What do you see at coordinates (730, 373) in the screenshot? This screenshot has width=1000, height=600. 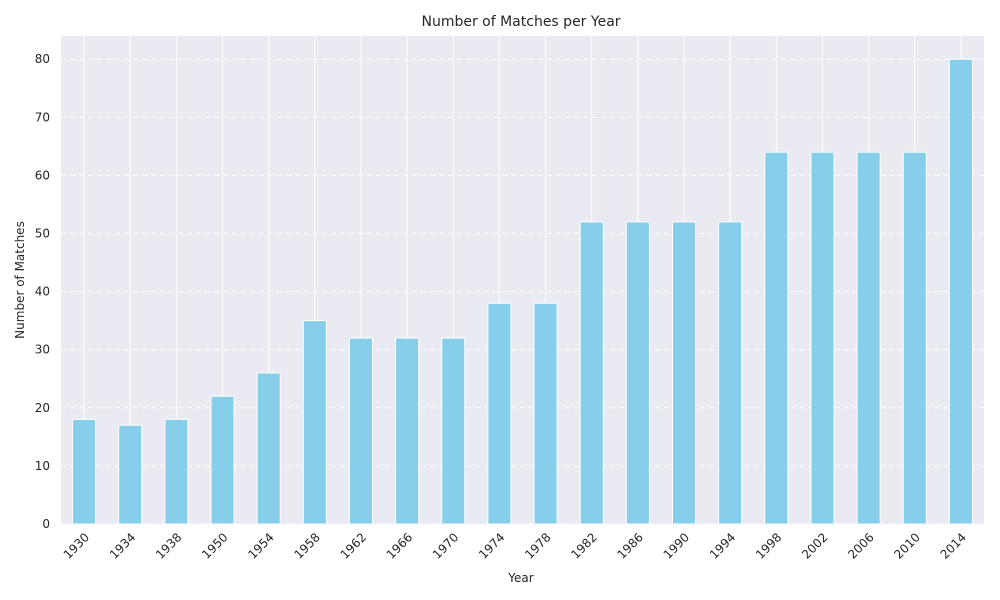 I see `bar-1994` at bounding box center [730, 373].